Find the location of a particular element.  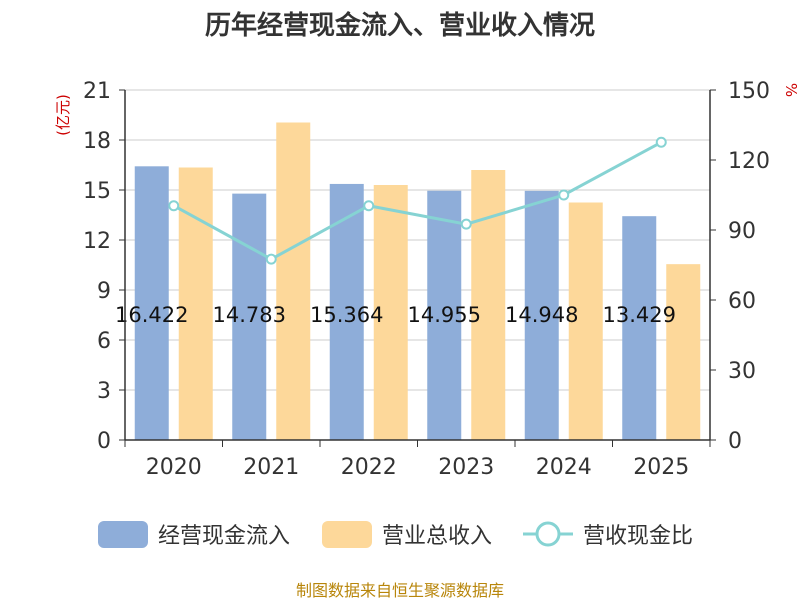

legend-marker is located at coordinates (548, 534).